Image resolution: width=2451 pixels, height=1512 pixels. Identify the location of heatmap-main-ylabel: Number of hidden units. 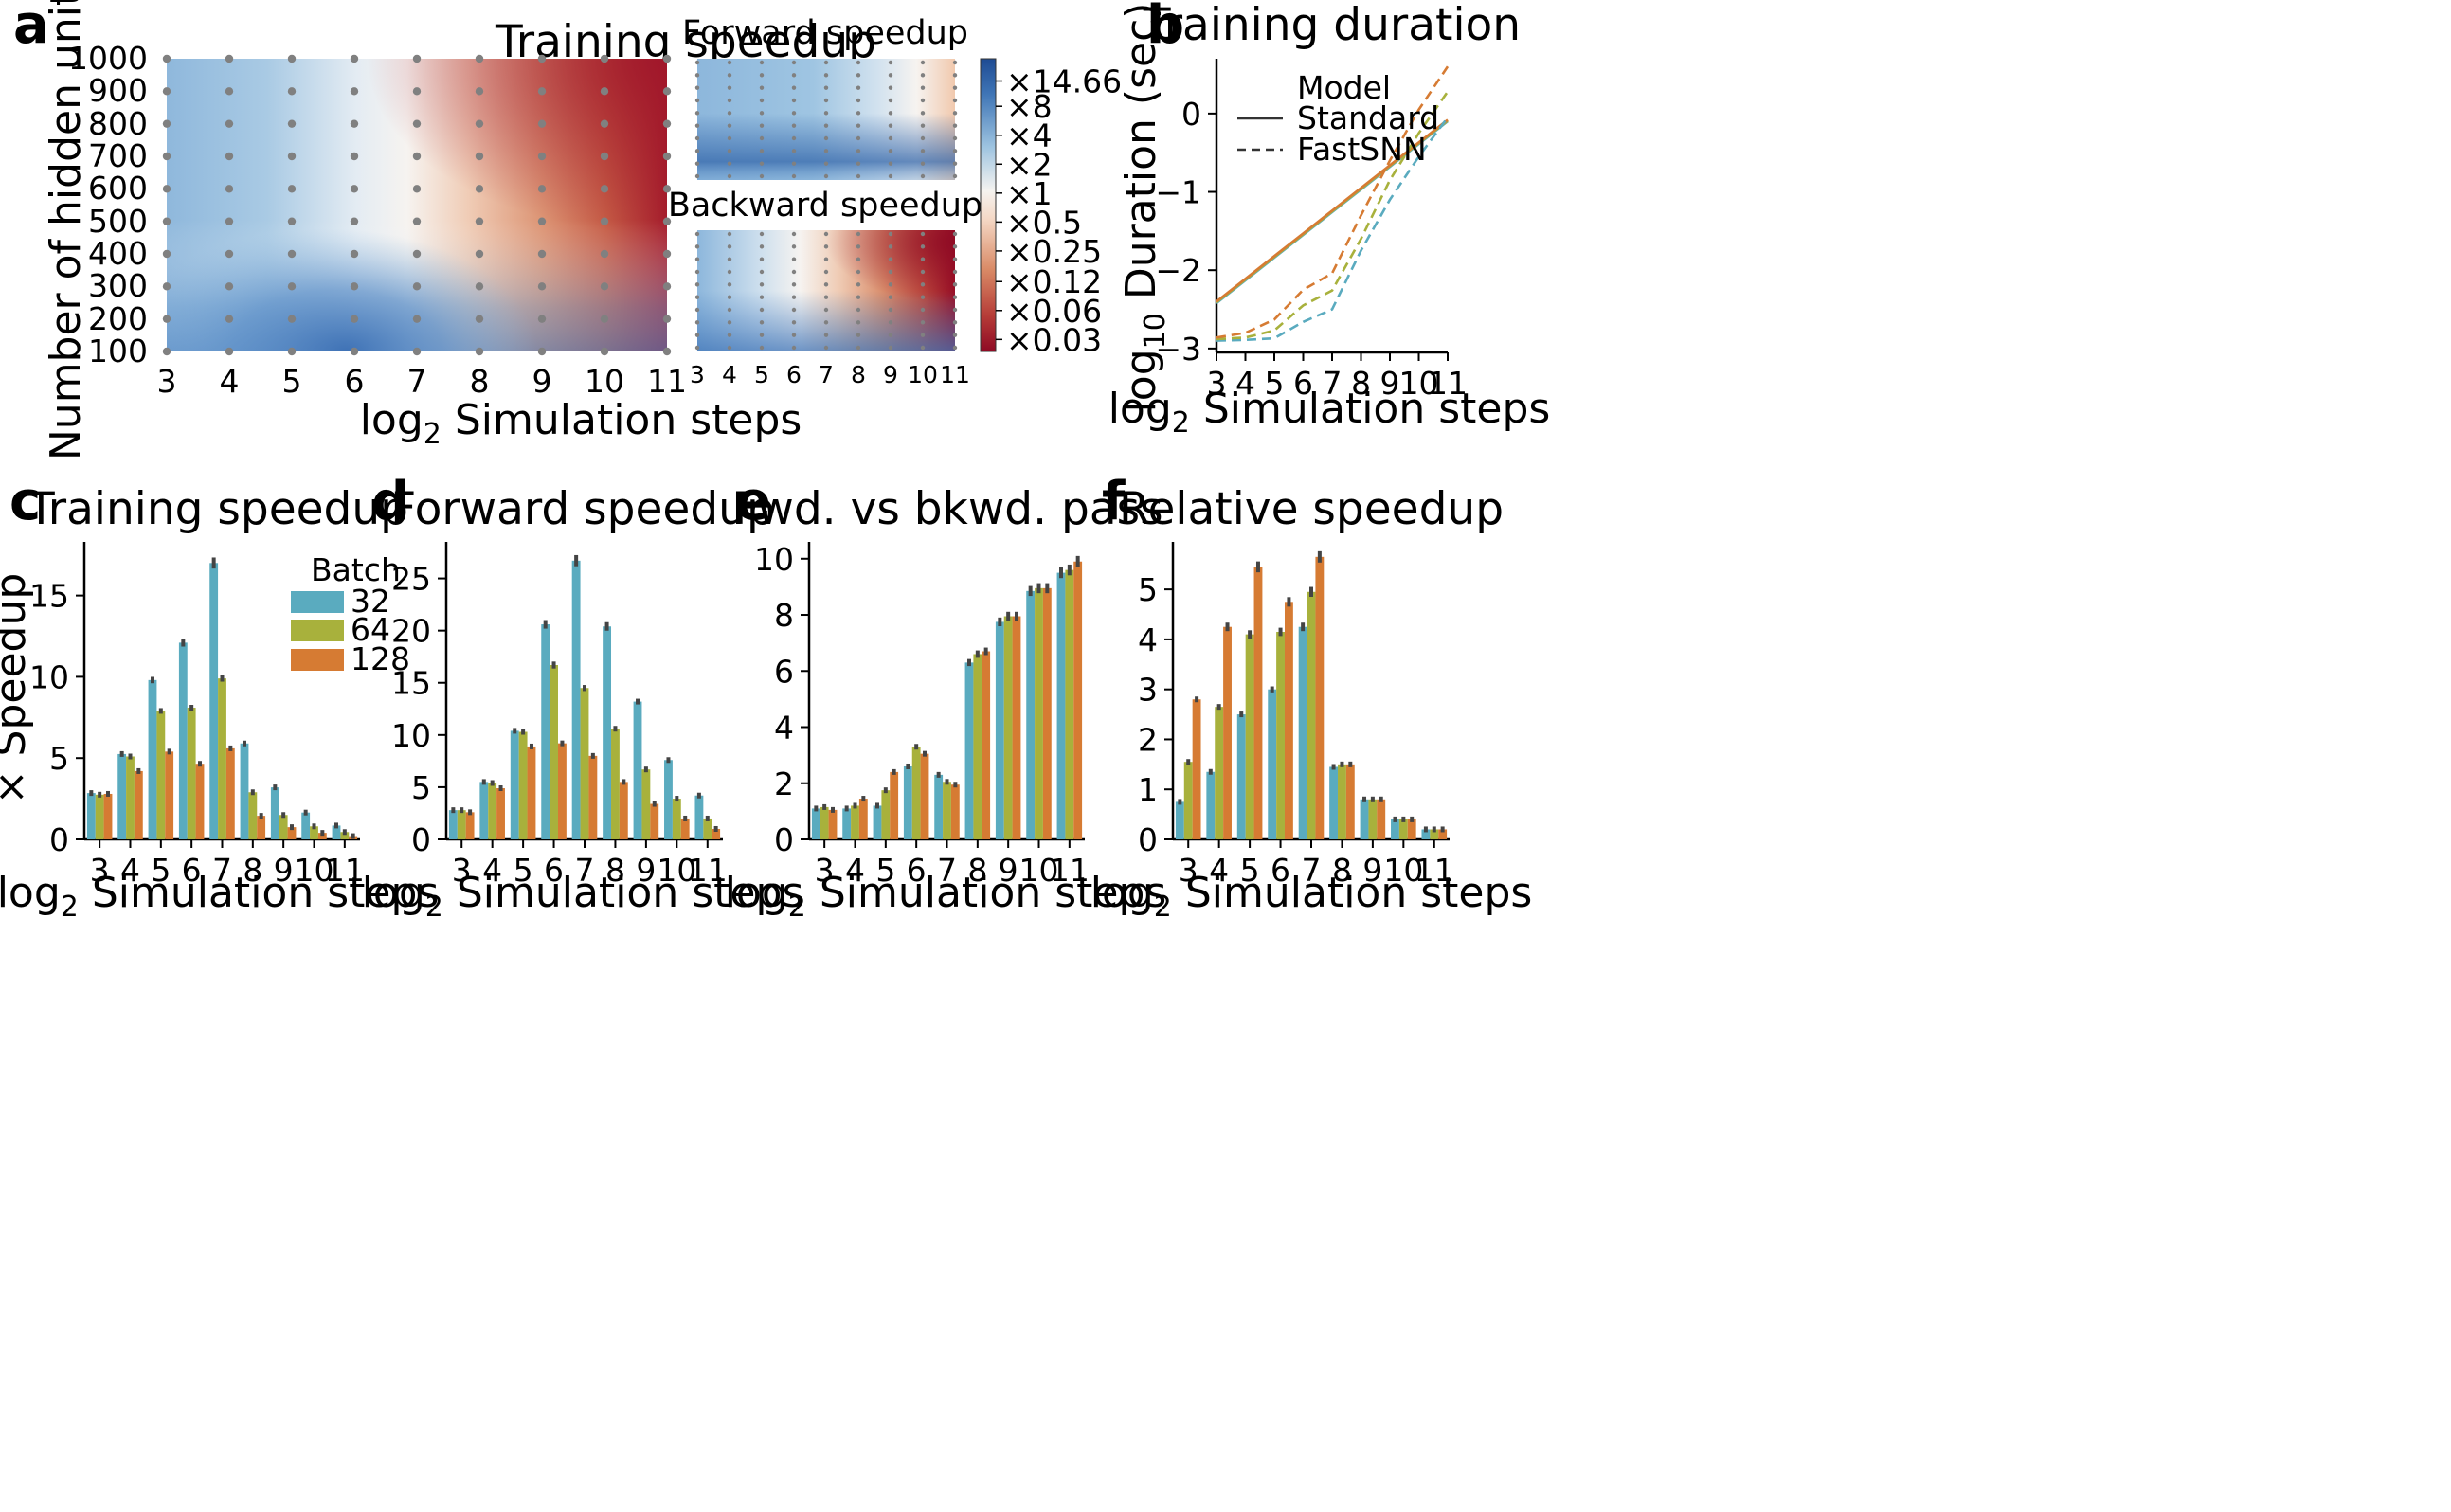
(66, 230).